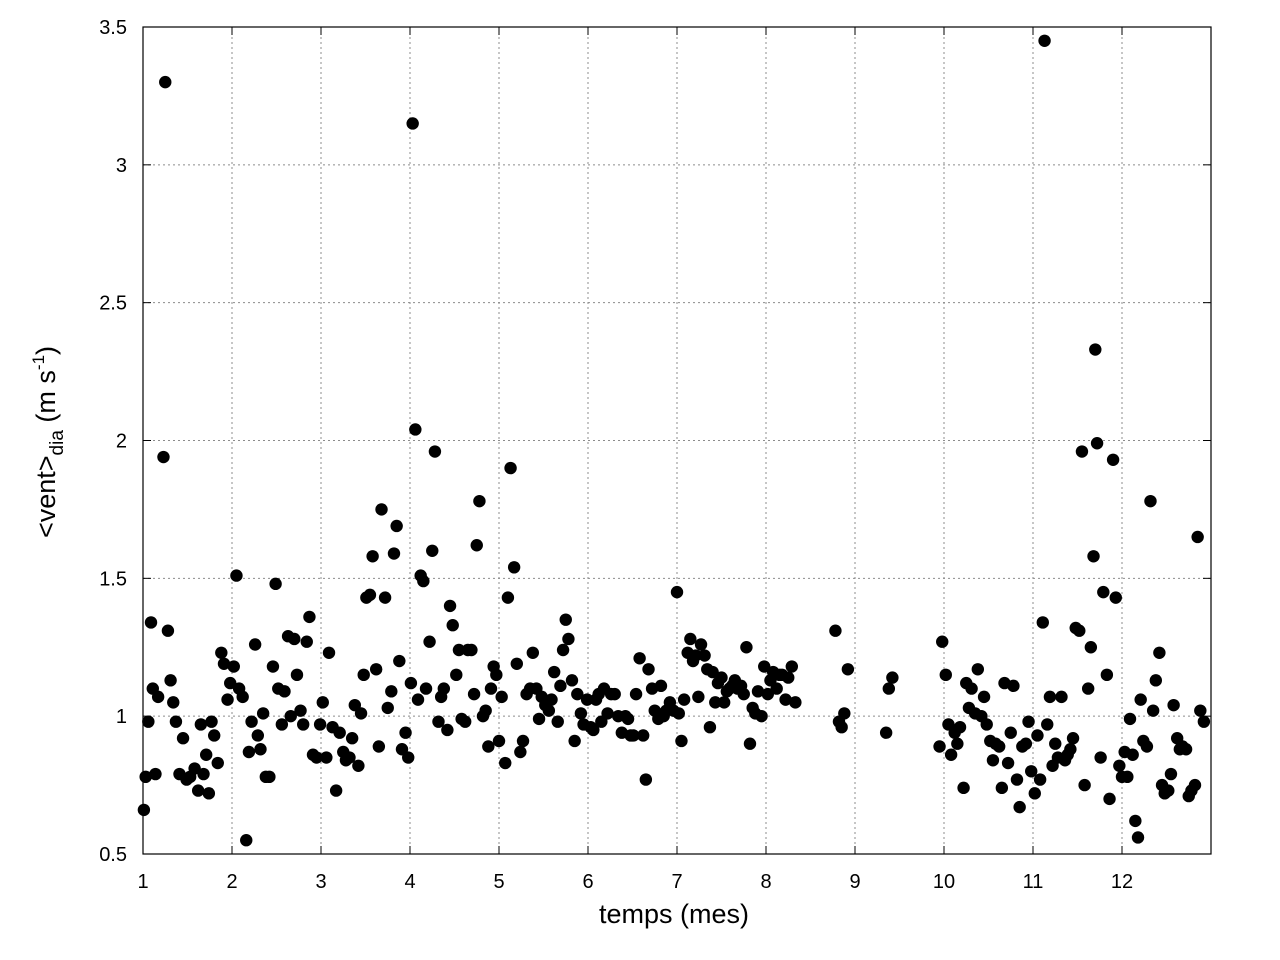 The image size is (1280, 960). I want to click on y-tick-label: 1, so click(121, 717).